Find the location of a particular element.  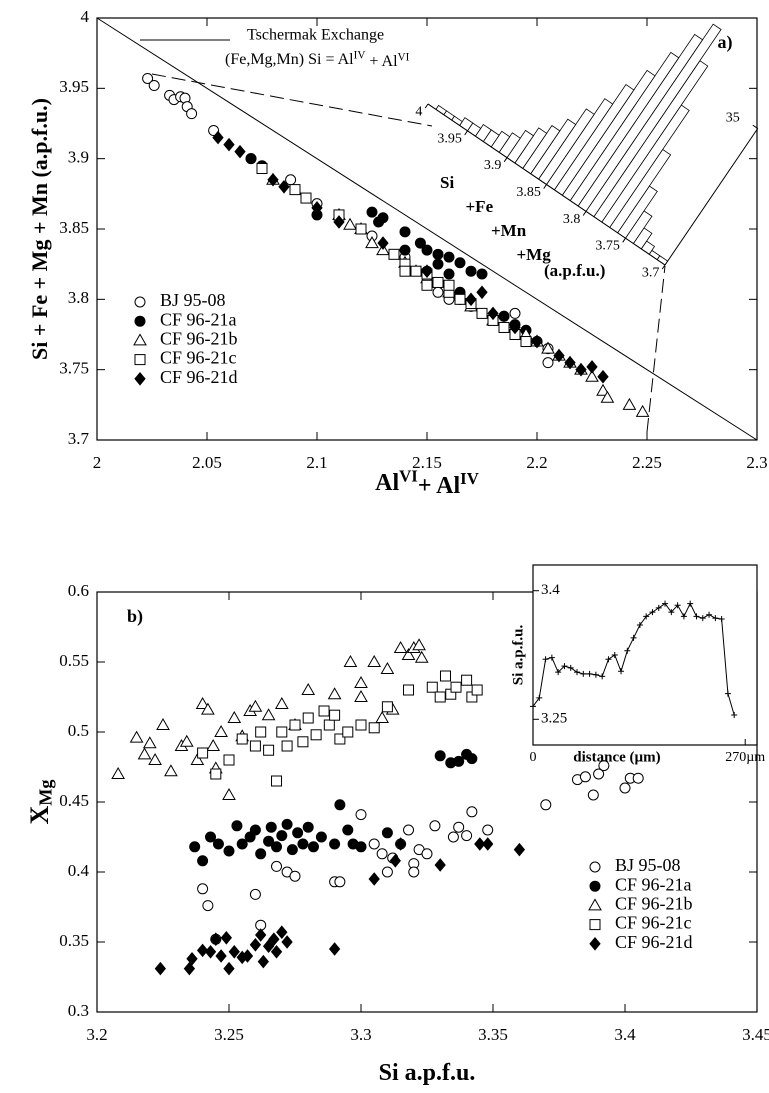

x-tick-label: 2.3 is located at coordinates (756, 462).